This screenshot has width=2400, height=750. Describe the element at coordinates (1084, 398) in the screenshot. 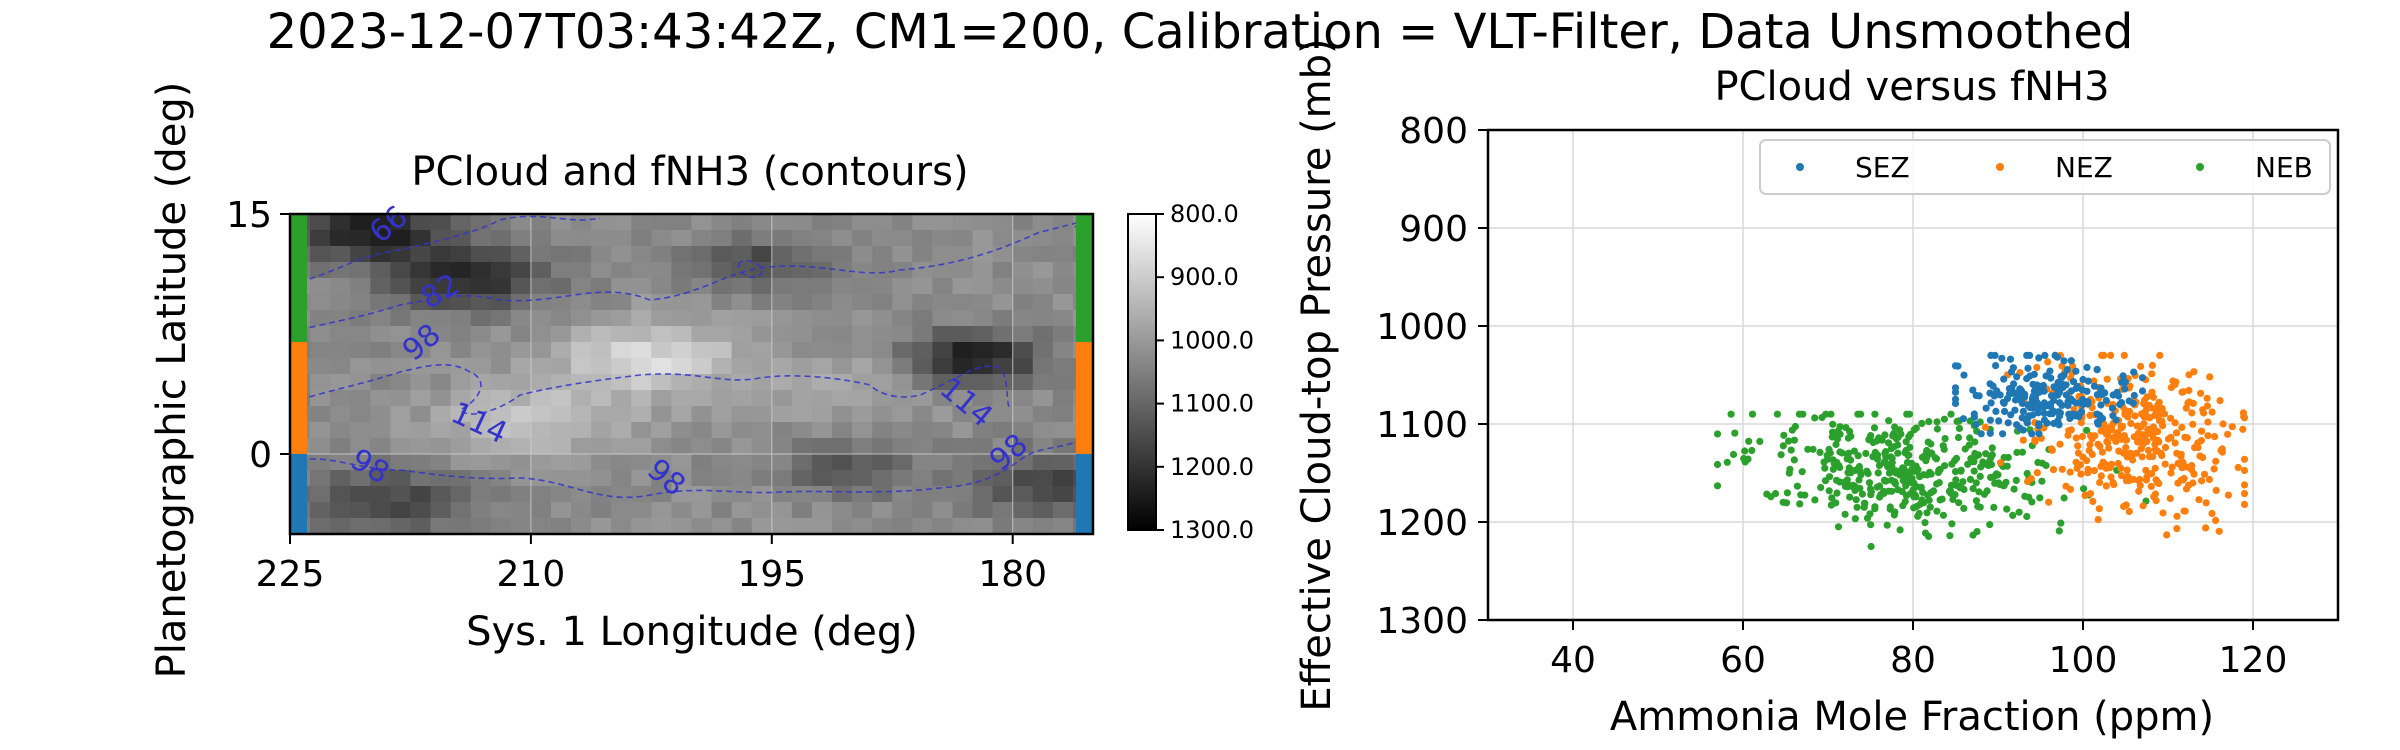

I see `zone-band-nez-right` at that location.